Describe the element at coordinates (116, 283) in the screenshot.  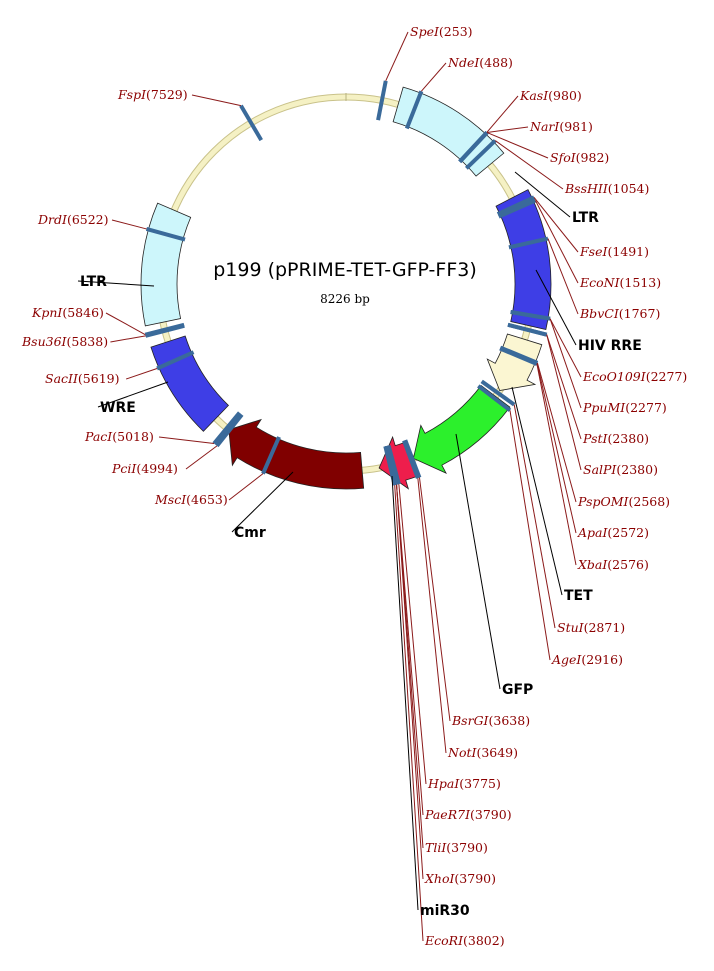
I see `feature-lead-ltr-left` at that location.